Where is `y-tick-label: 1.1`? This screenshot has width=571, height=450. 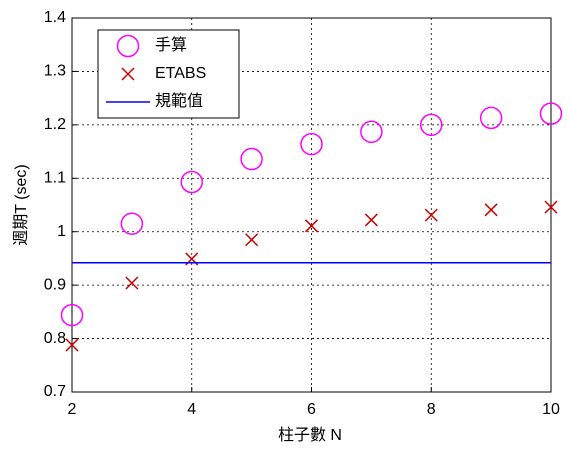
y-tick-label: 1.1 is located at coordinates (55, 178).